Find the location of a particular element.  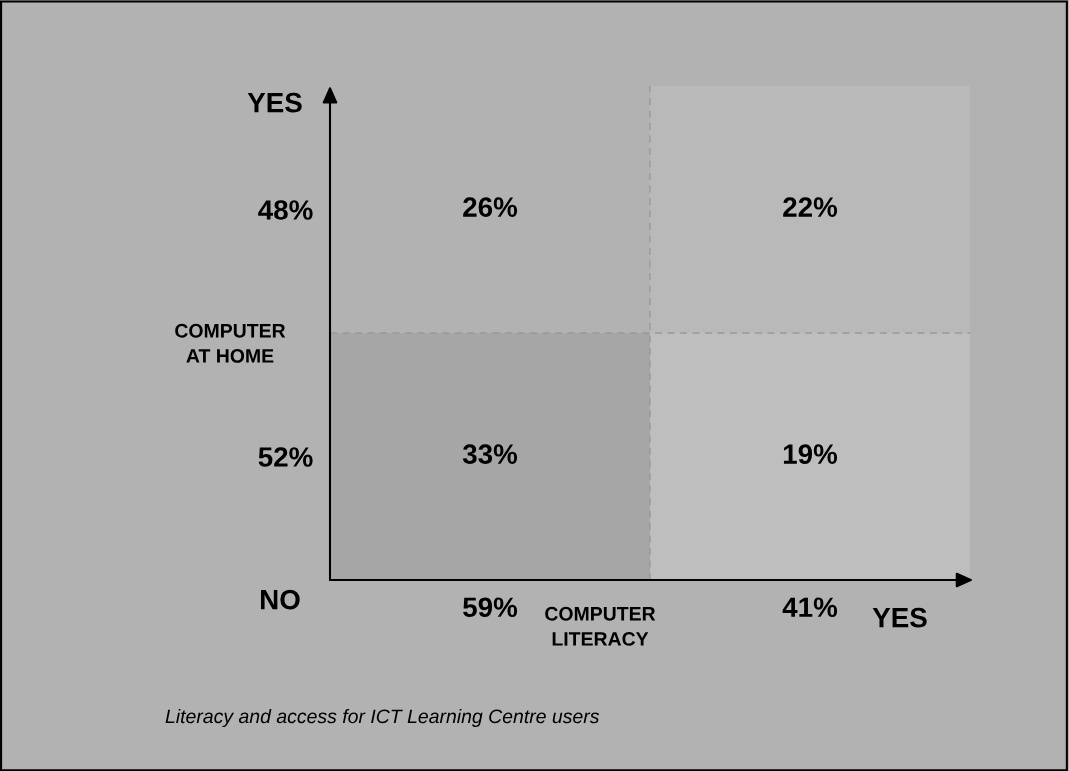

data-label: 19% is located at coordinates (810, 454).